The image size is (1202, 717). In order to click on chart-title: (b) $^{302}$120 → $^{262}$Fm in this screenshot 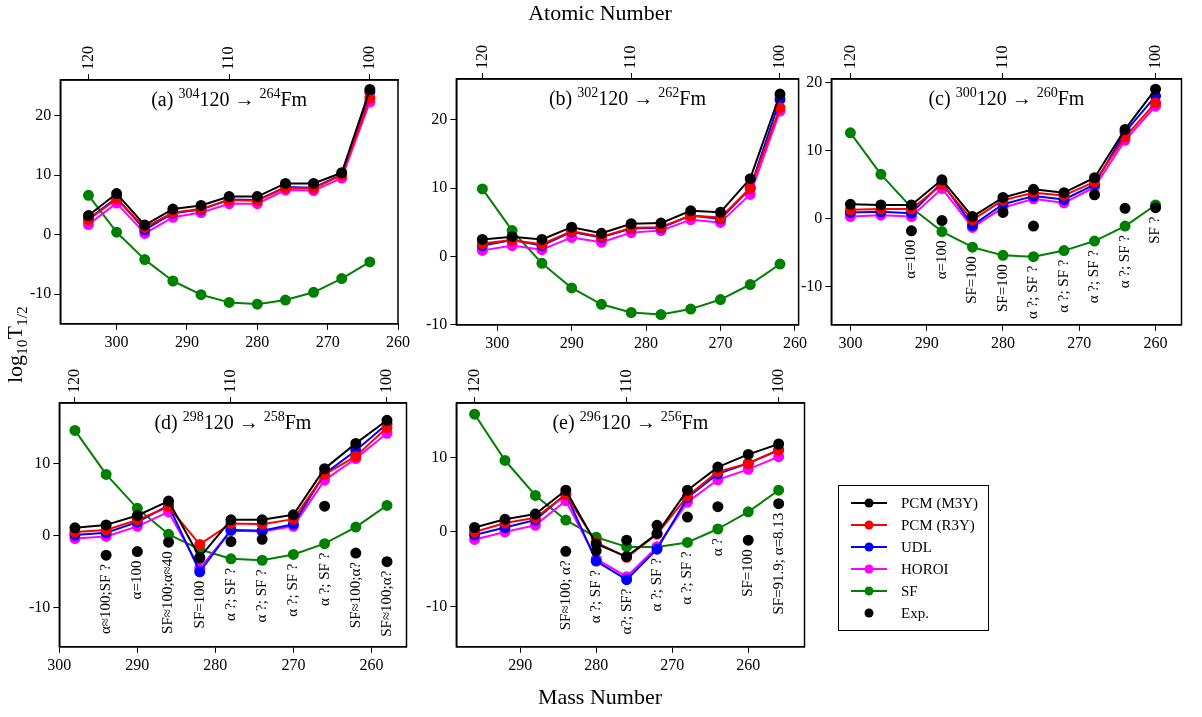, I will do `click(627, 97)`.